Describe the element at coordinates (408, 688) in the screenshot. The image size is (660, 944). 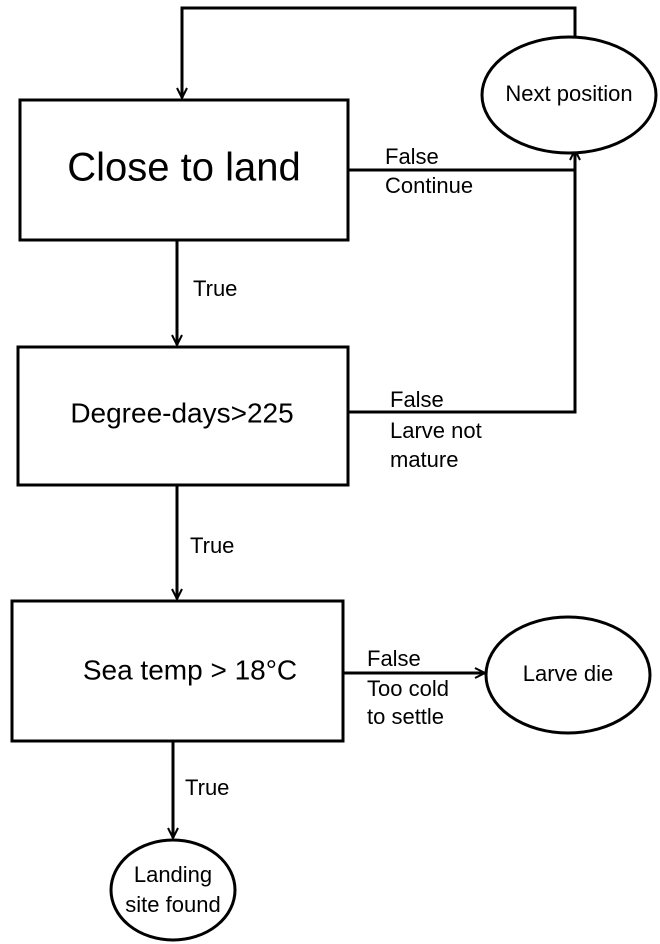
I see `edge-label: Too cold` at that location.